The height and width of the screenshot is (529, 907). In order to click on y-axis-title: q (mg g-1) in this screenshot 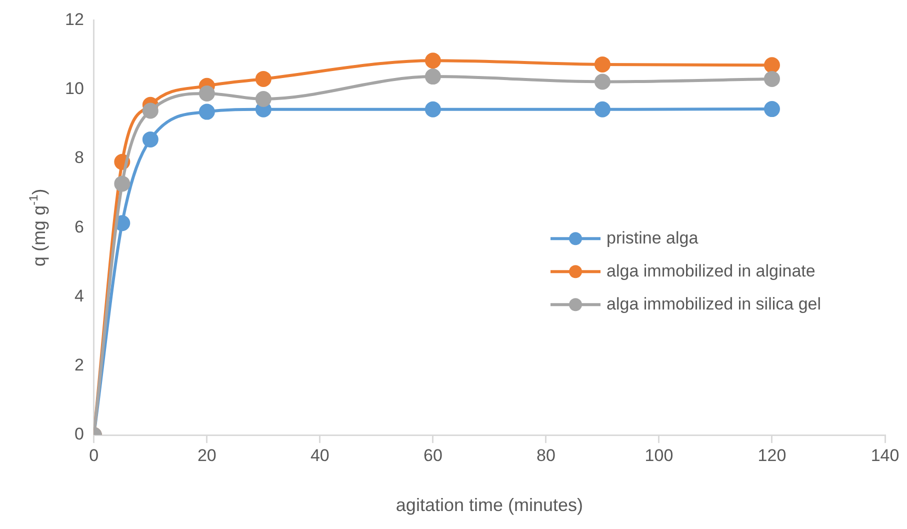, I will do `click(37, 227)`.